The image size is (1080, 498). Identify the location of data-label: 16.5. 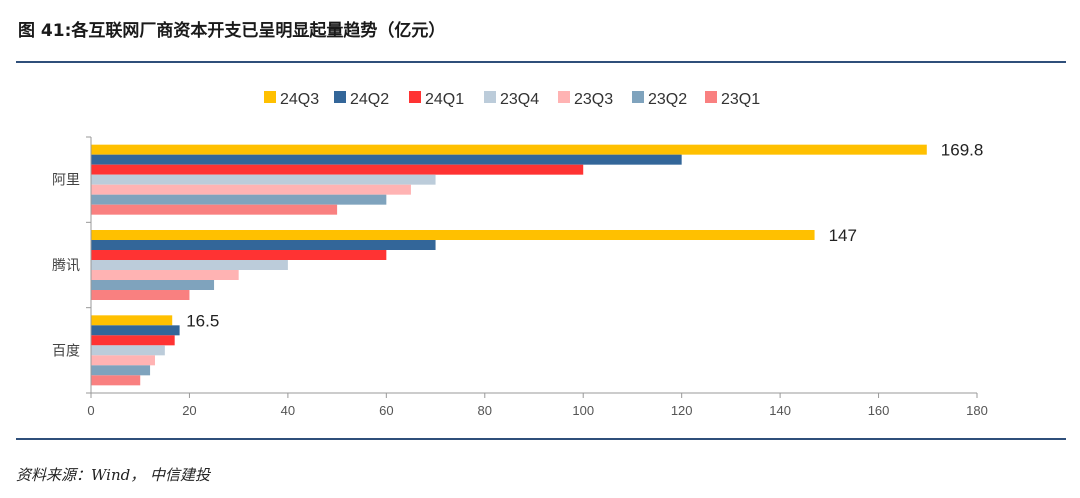
(202, 320).